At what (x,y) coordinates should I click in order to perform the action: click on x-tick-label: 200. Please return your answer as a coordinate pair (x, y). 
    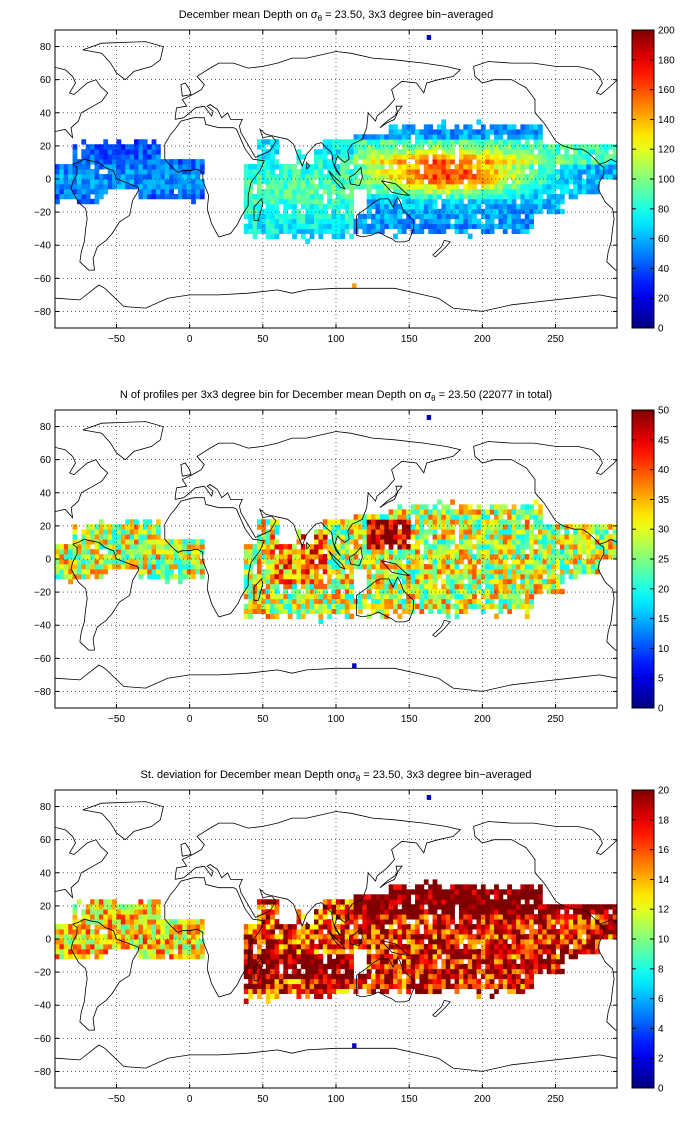
    Looking at the image, I should click on (482, 339).